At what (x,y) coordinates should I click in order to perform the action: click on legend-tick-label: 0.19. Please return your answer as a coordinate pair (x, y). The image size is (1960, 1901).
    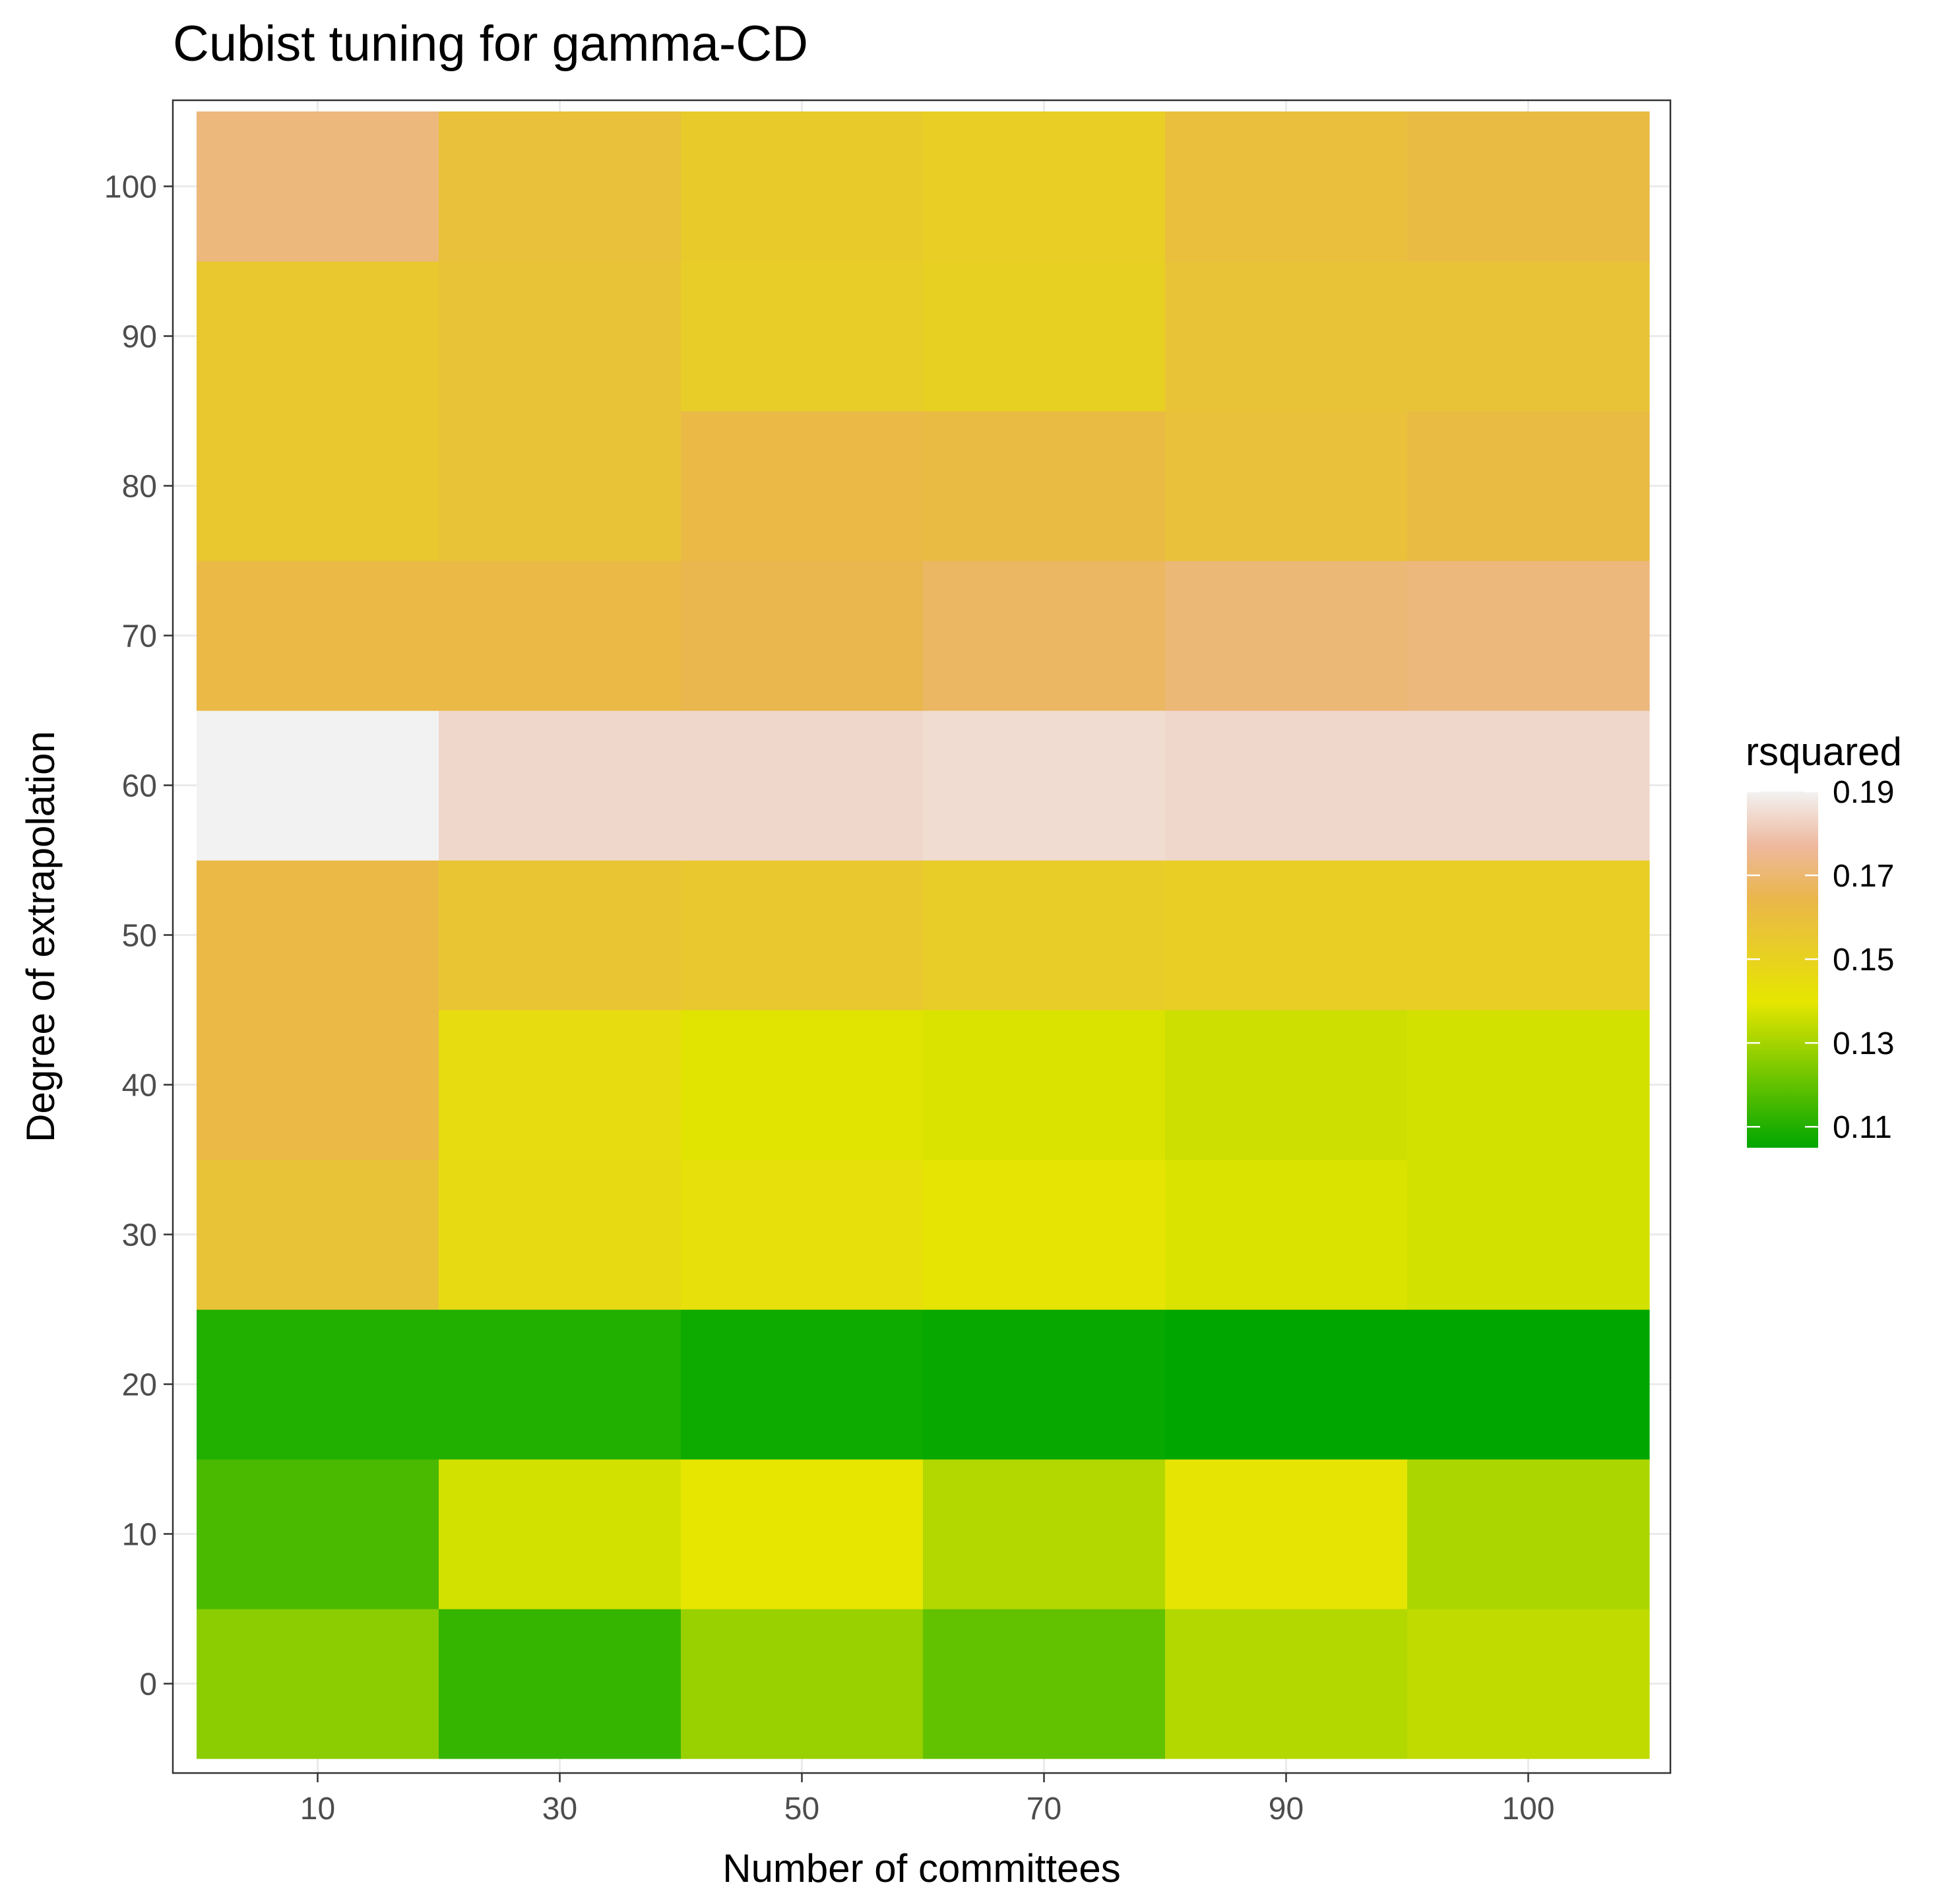
    Looking at the image, I should click on (1863, 793).